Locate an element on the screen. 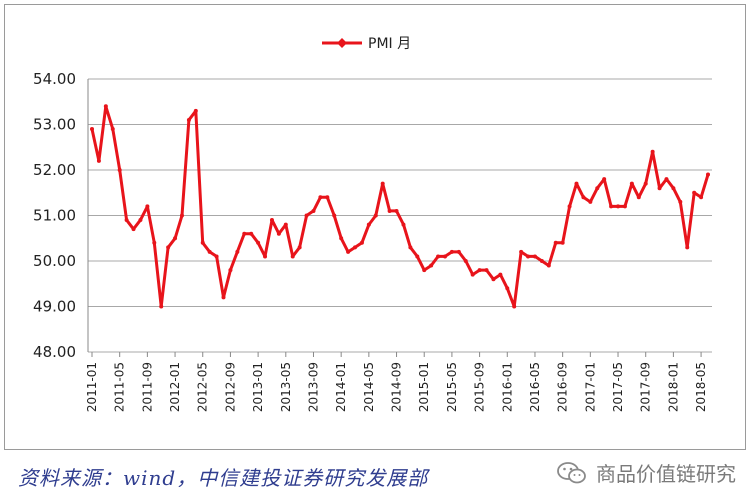  y-tick-label: 52.00 is located at coordinates (54, 170).